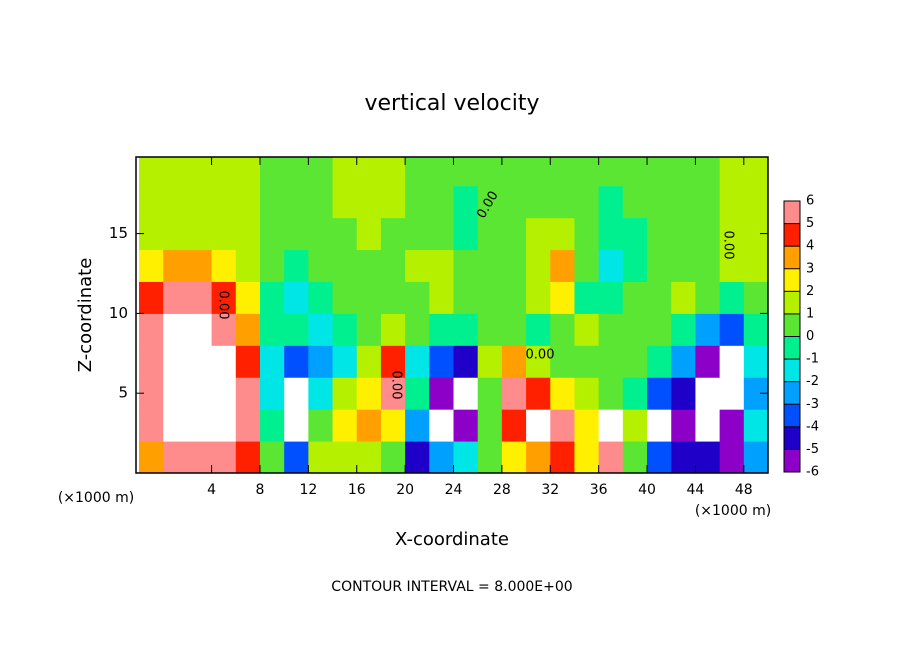 The width and height of the screenshot is (904, 654). I want to click on y-axis-label: Z-coordinate, so click(85, 315).